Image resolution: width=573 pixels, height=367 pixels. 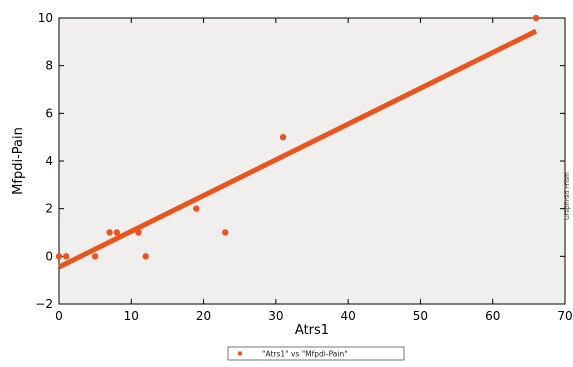 I want to click on y-tick-label: 8, so click(x=49, y=66).